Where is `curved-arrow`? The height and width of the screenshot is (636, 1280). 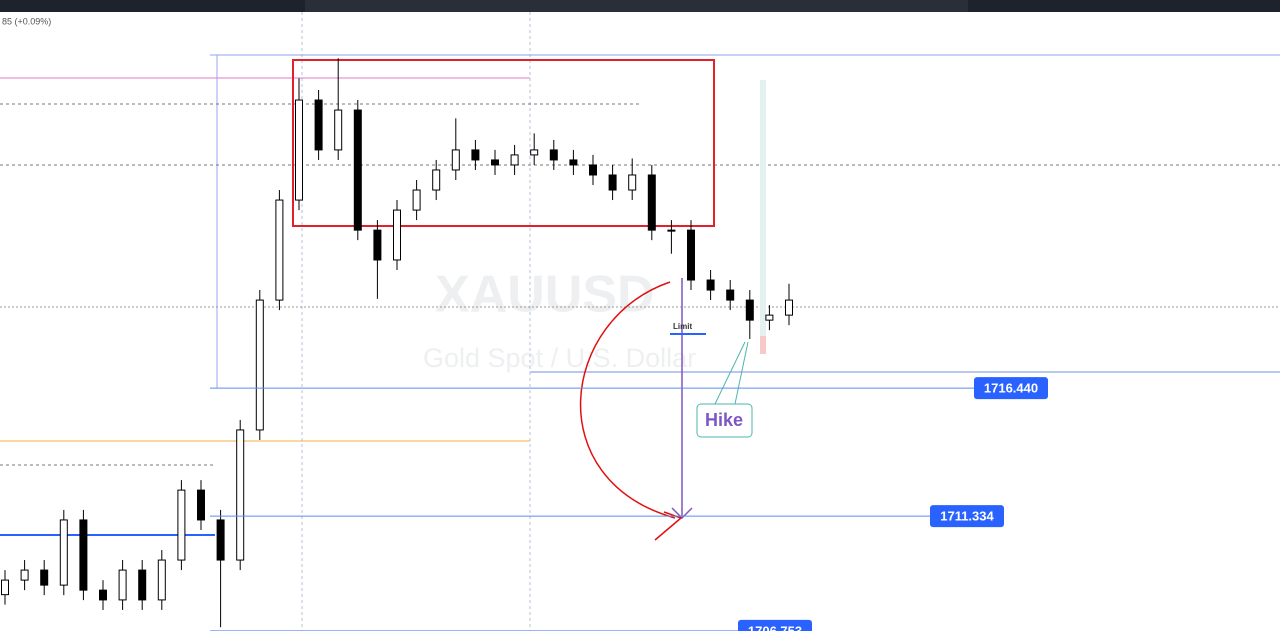
curved-arrow is located at coordinates (627, 400).